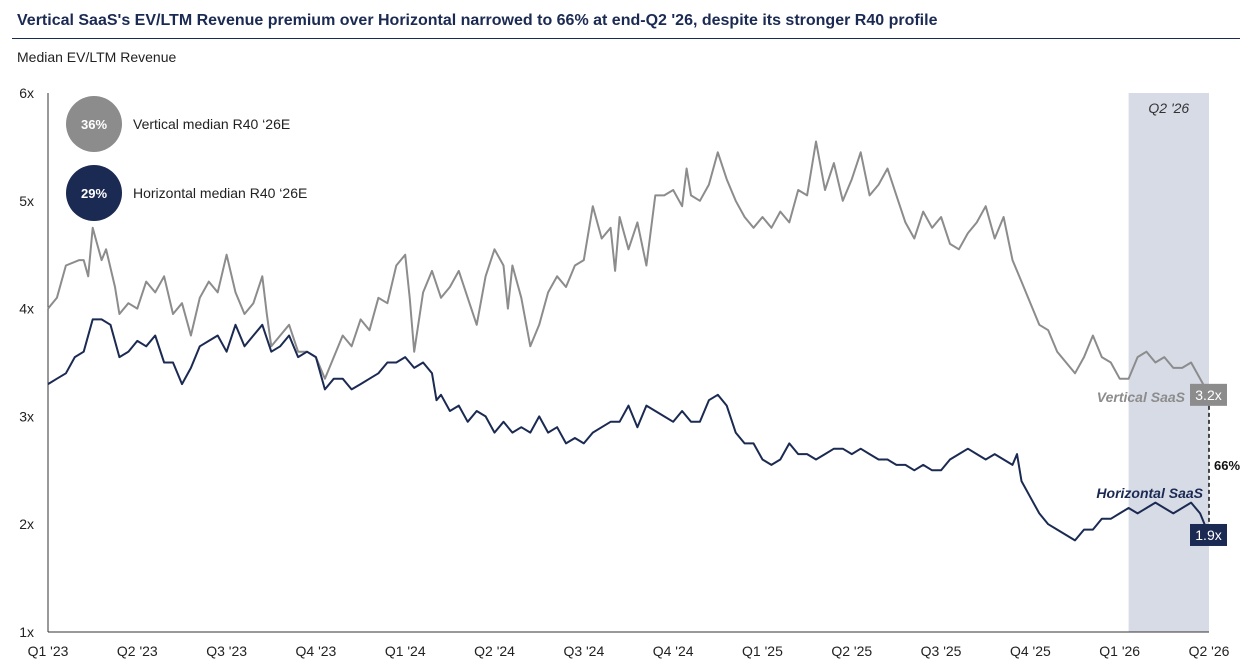 This screenshot has height=668, width=1255. What do you see at coordinates (1209, 651) in the screenshot?
I see `x-tick-label: Q2 '26` at bounding box center [1209, 651].